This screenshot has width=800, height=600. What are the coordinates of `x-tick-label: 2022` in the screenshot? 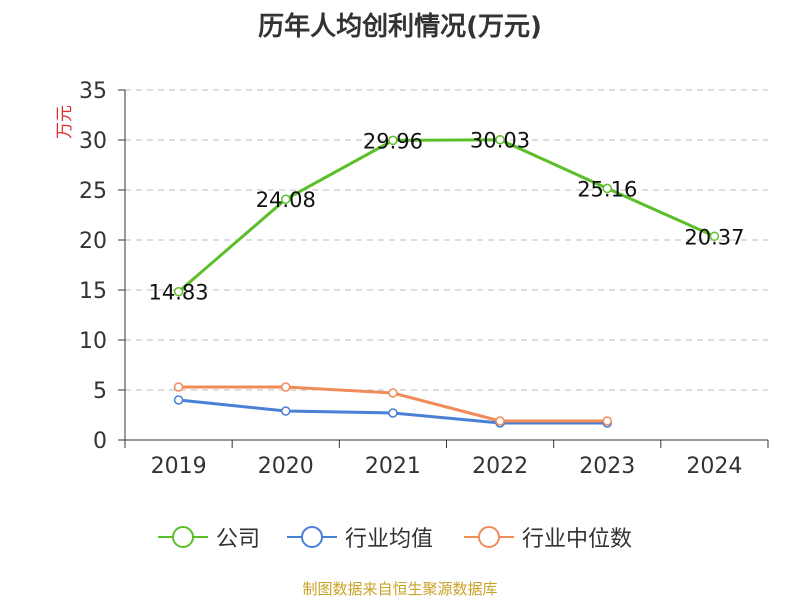 It's located at (500, 466).